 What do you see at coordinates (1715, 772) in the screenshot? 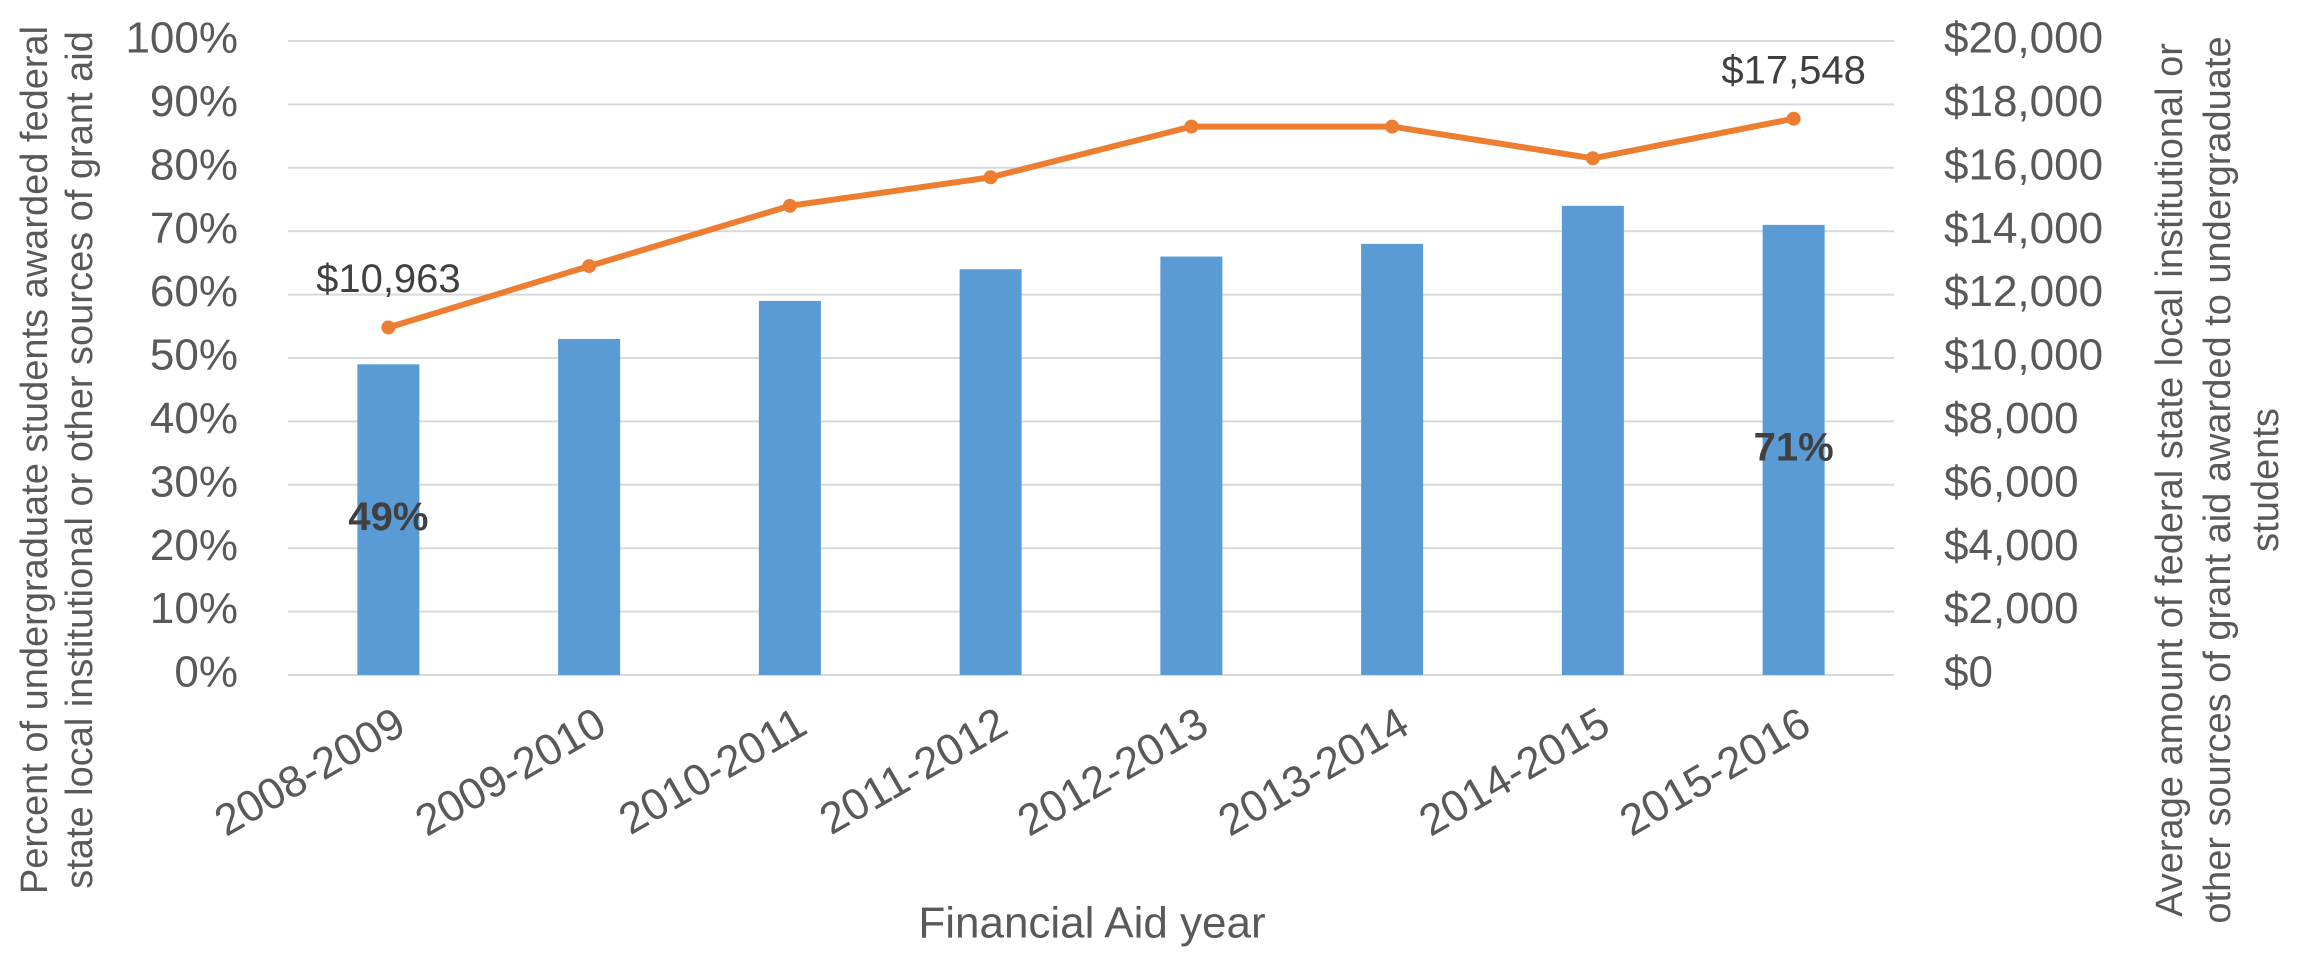
I see `x-tick-label: 2015-2016` at bounding box center [1715, 772].